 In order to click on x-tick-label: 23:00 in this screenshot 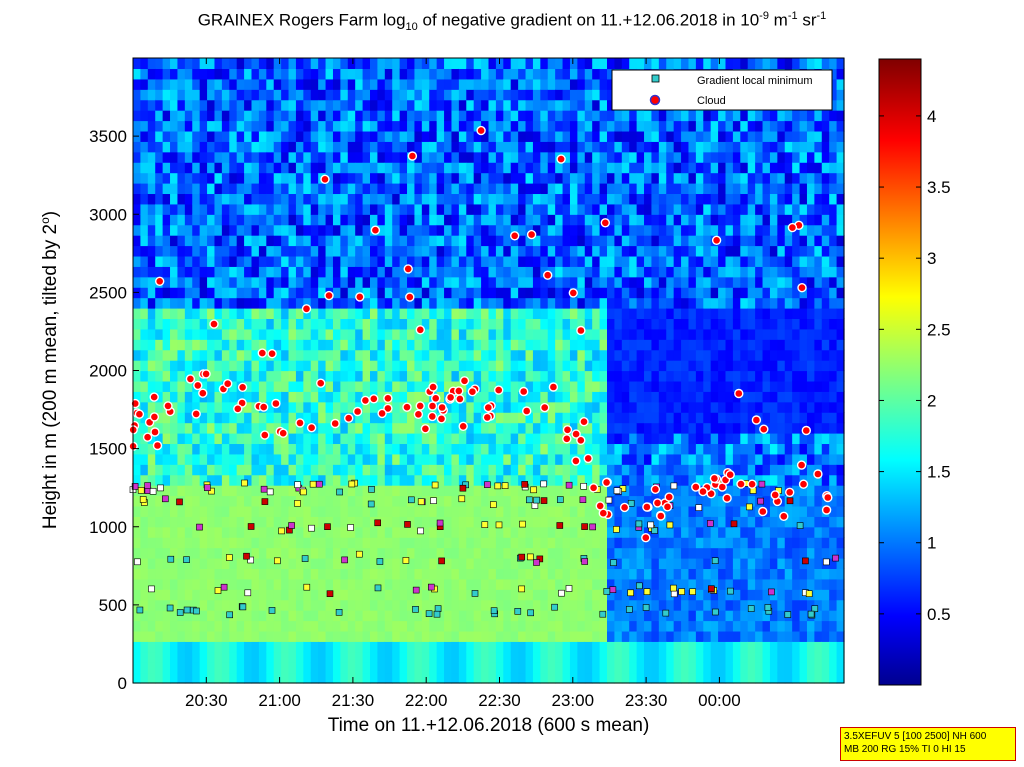, I will do `click(573, 700)`.